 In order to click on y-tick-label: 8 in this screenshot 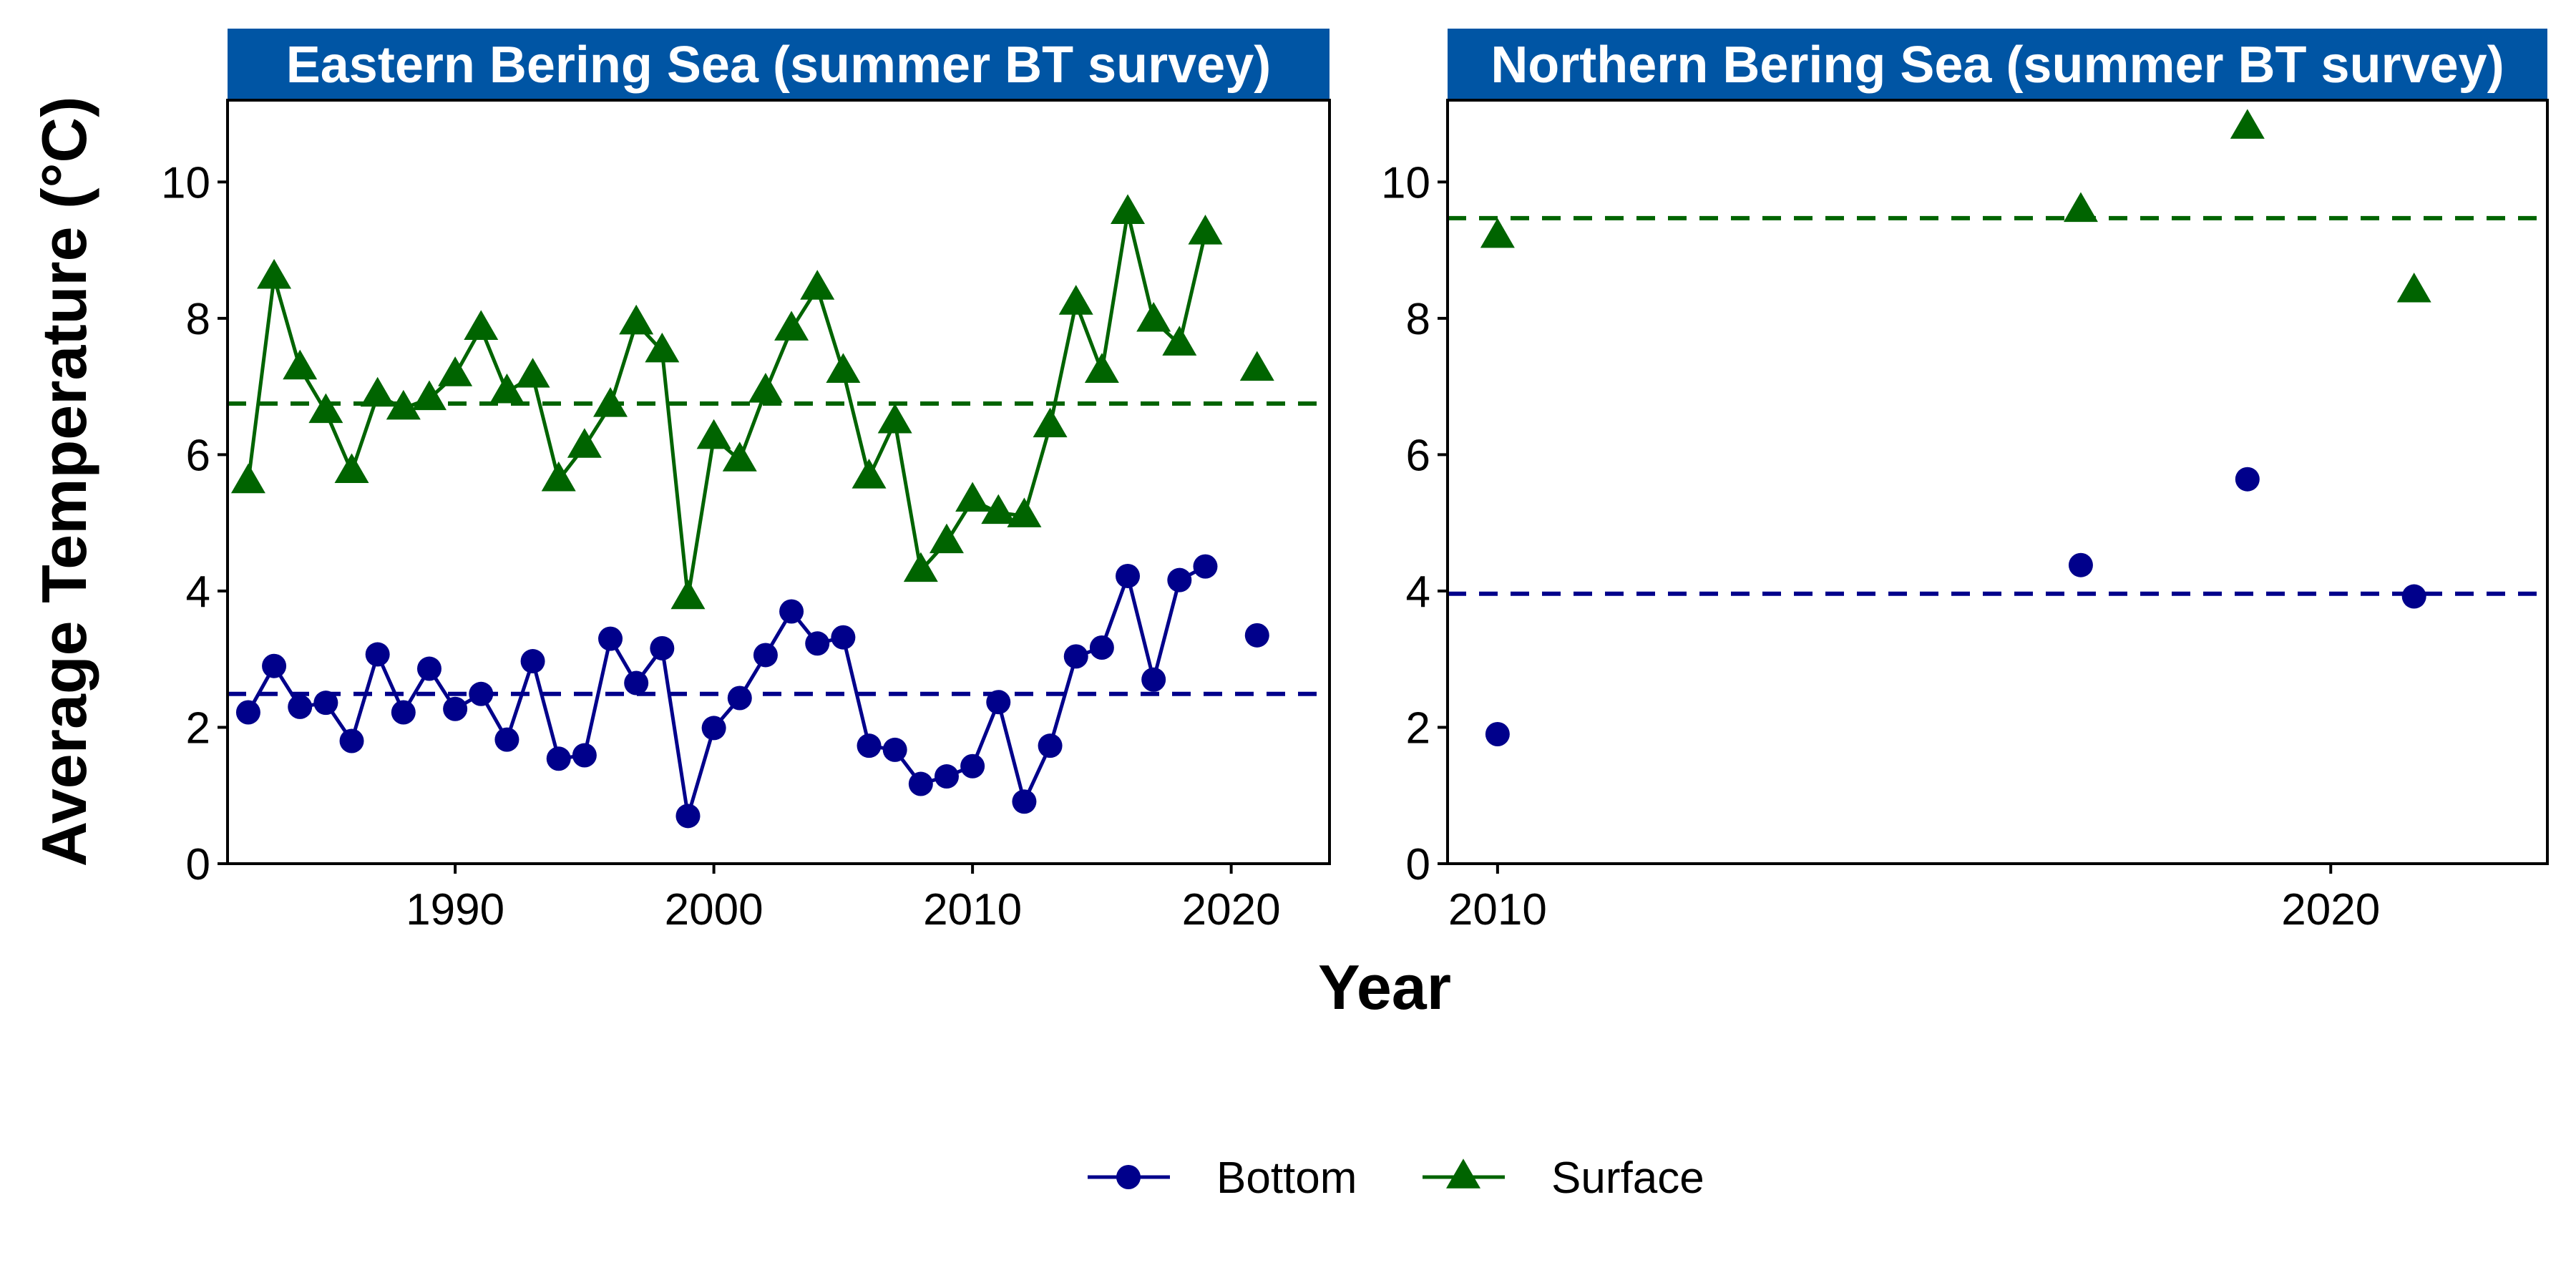, I will do `click(1418, 319)`.